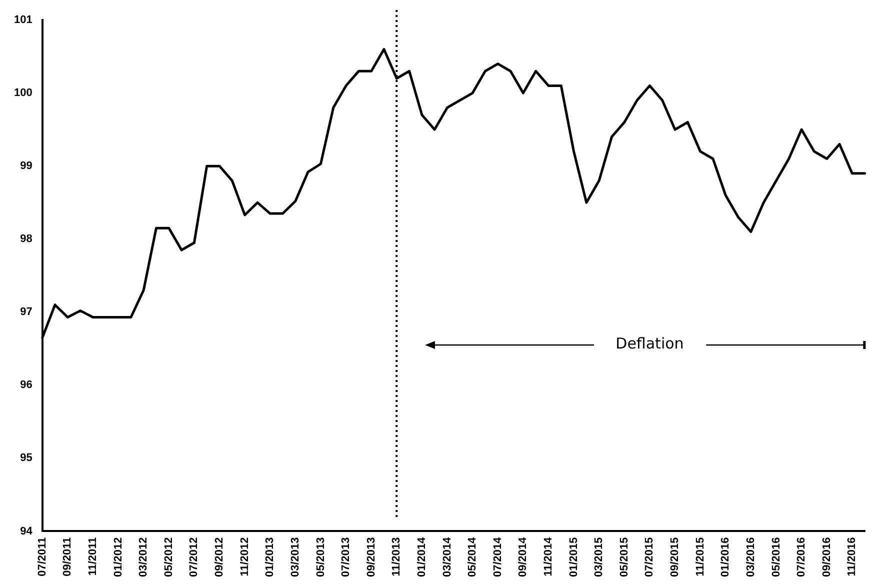 Image resolution: width=884 pixels, height=585 pixels. I want to click on x-tick-label: 09/2013, so click(371, 557).